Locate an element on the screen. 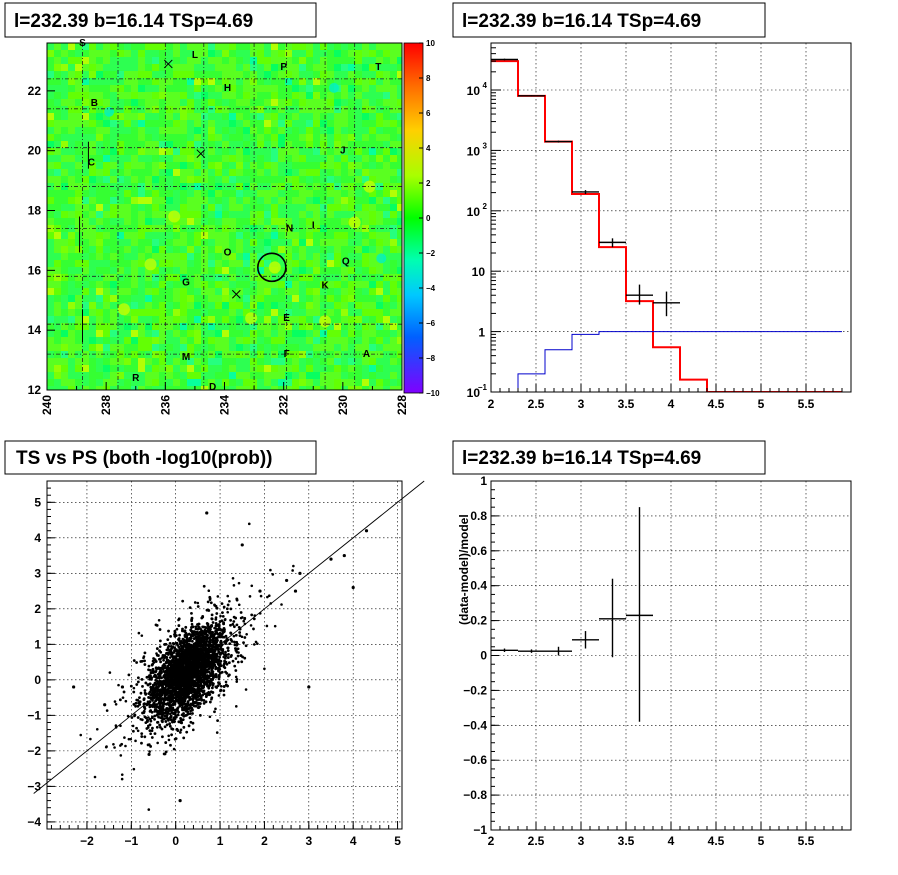 Image resolution: width=898 pixels, height=875 pixels. heatmap-x-tick-label: 240 is located at coordinates (47, 405).